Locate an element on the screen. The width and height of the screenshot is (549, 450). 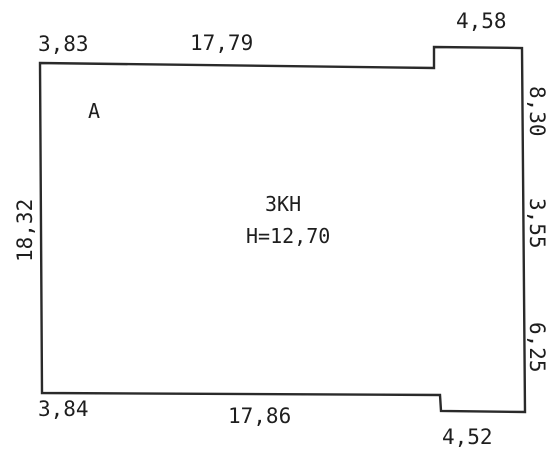
dimension-bottom-main: 17,86 is located at coordinates (259, 416).